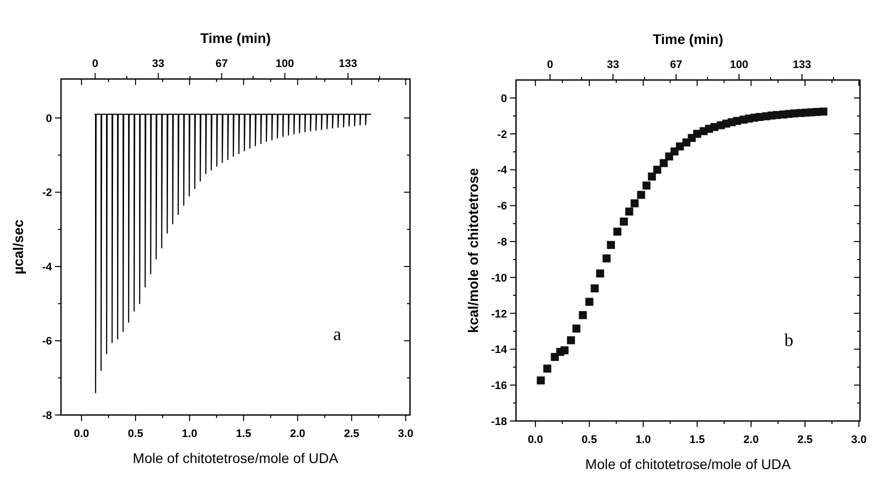 The height and width of the screenshot is (488, 874). Describe the element at coordinates (499, 422) in the screenshot. I see `y-tick-label: -18` at that location.